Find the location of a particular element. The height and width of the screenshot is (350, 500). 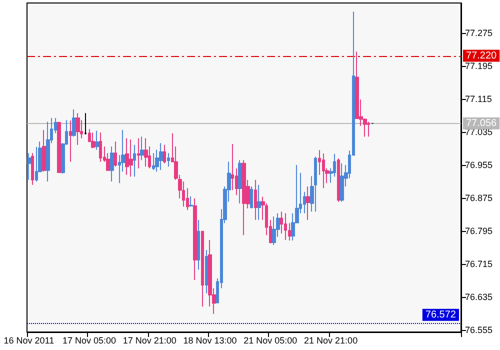

ref-line-label: 77.220 is located at coordinates (482, 56).